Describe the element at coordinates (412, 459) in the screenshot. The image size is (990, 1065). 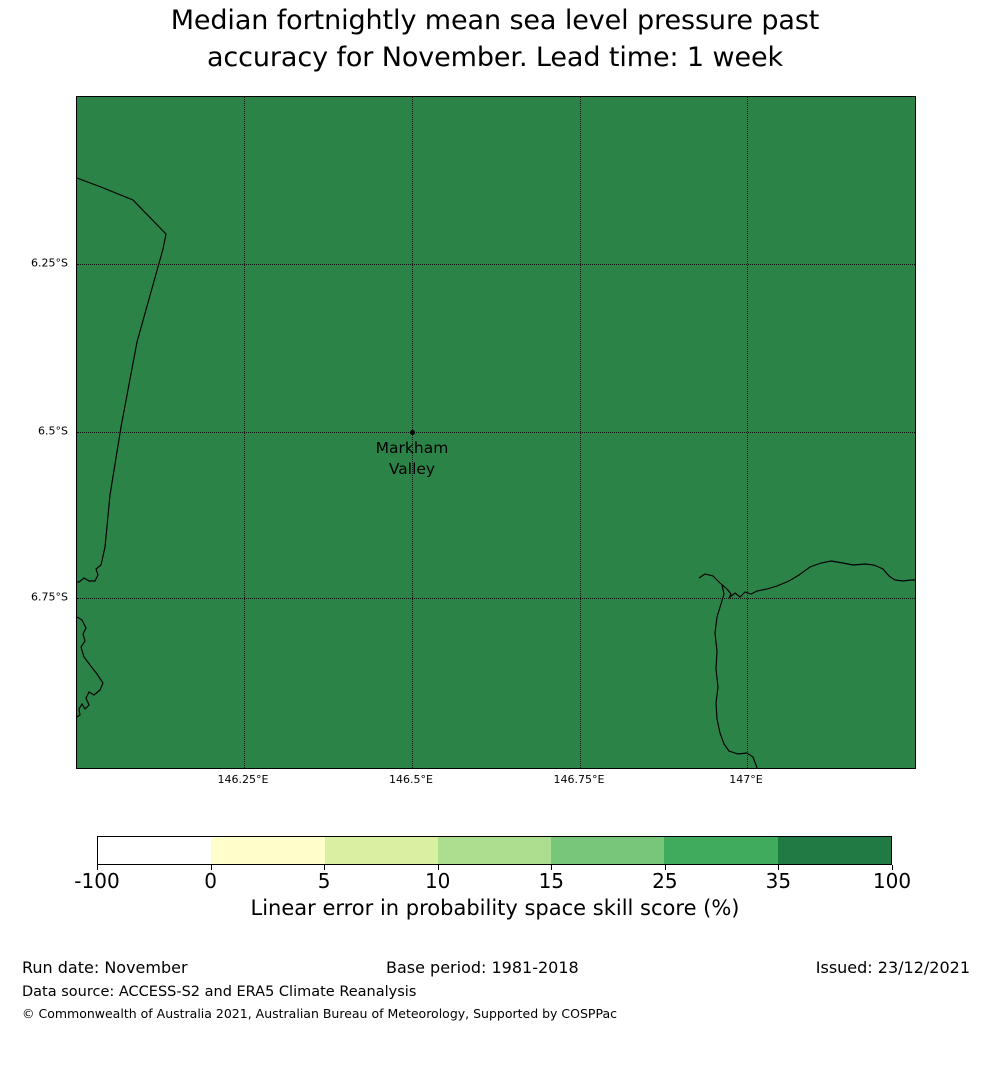
I see `location-label-markham-valley: Markham Valley` at that location.